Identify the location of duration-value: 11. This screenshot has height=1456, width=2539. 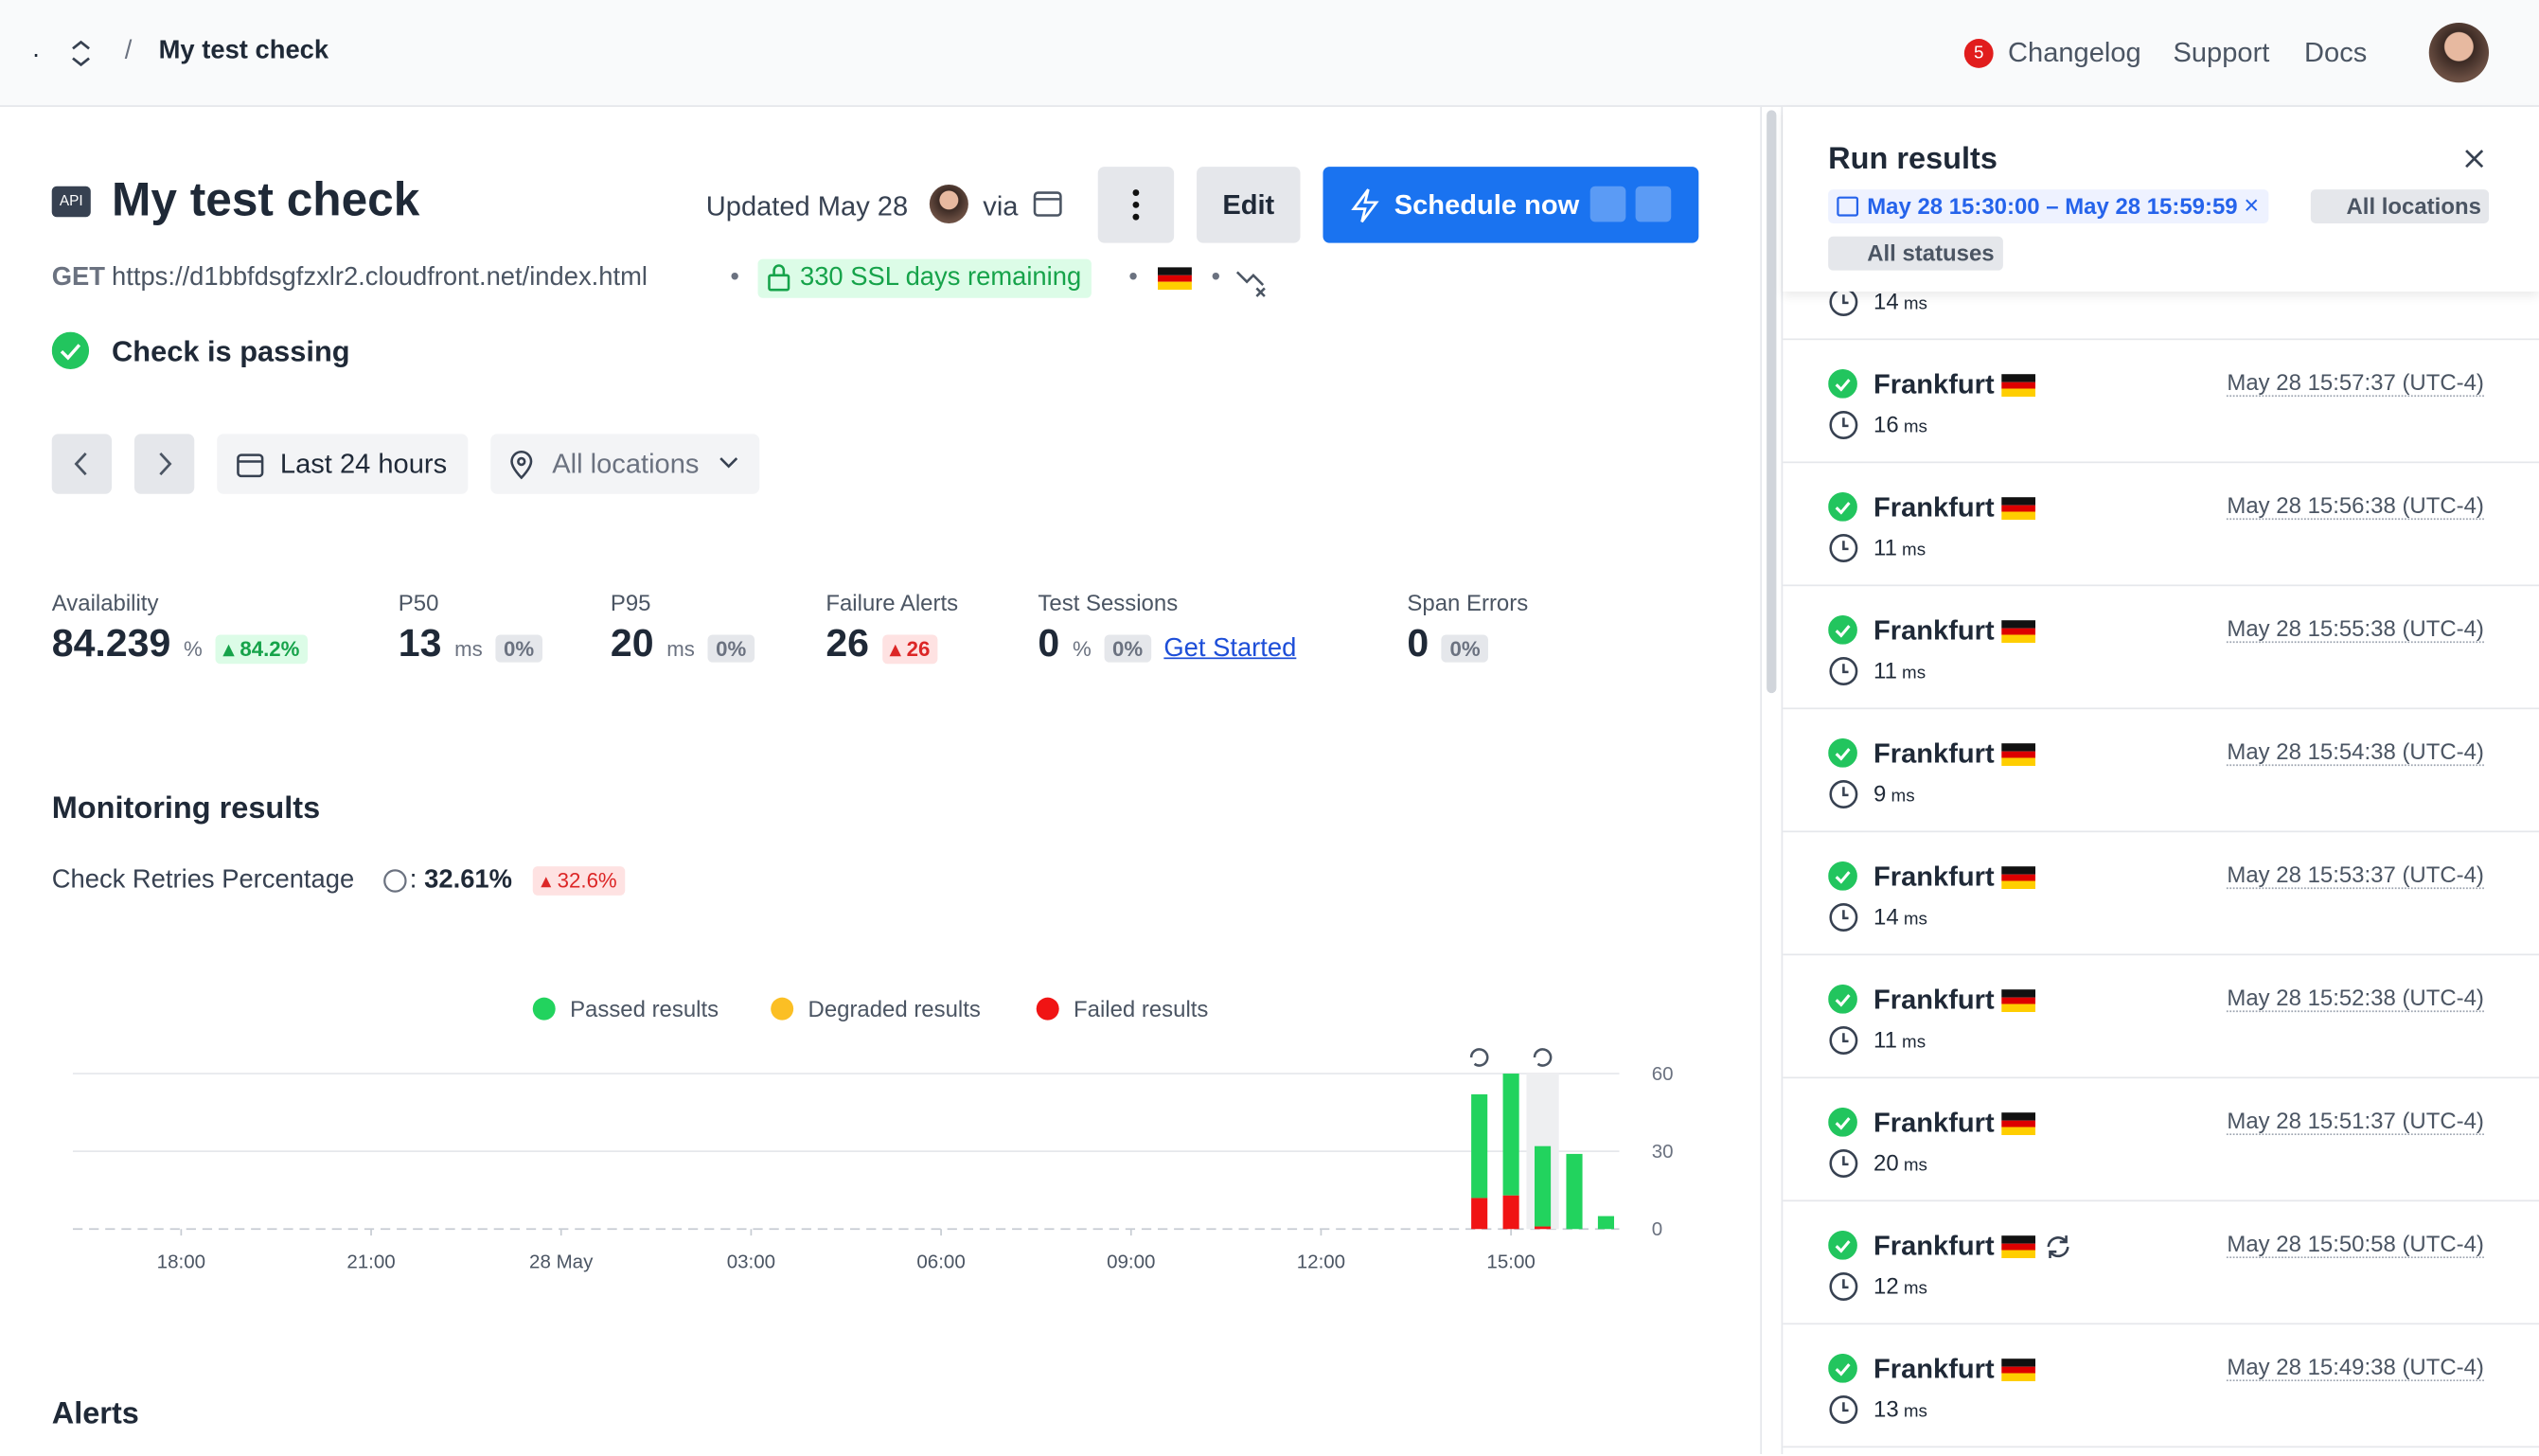
(1885, 1039).